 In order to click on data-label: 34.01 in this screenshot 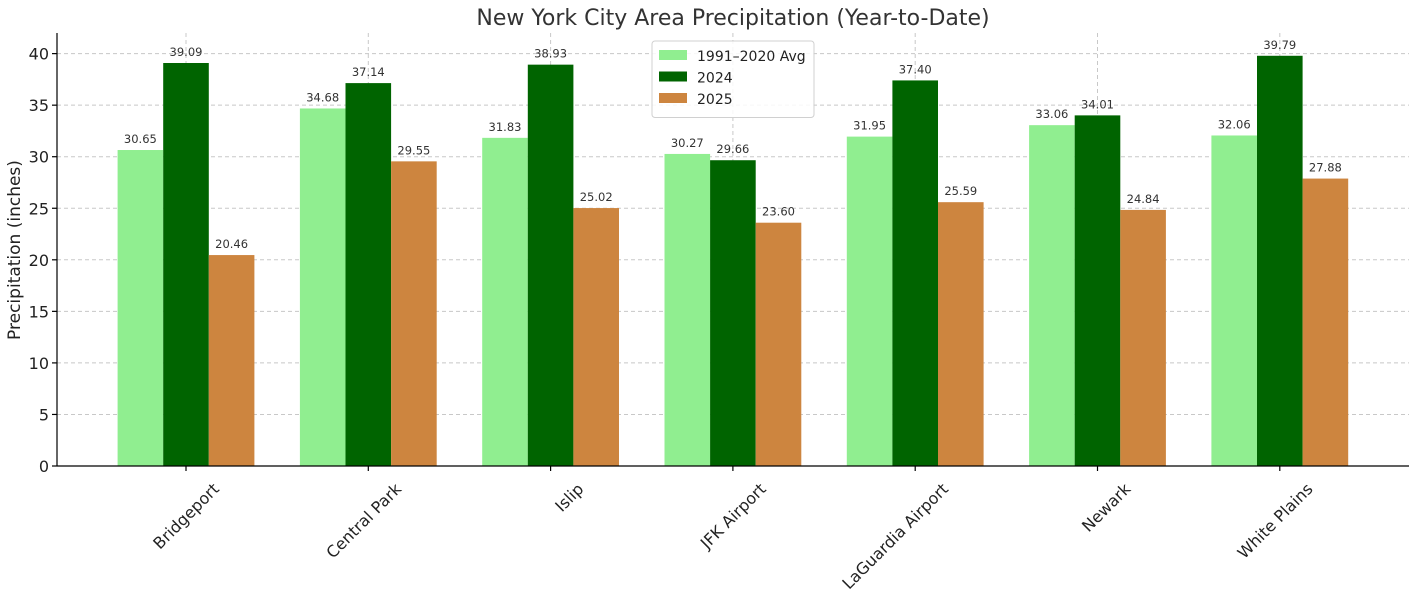, I will do `click(1097, 104)`.